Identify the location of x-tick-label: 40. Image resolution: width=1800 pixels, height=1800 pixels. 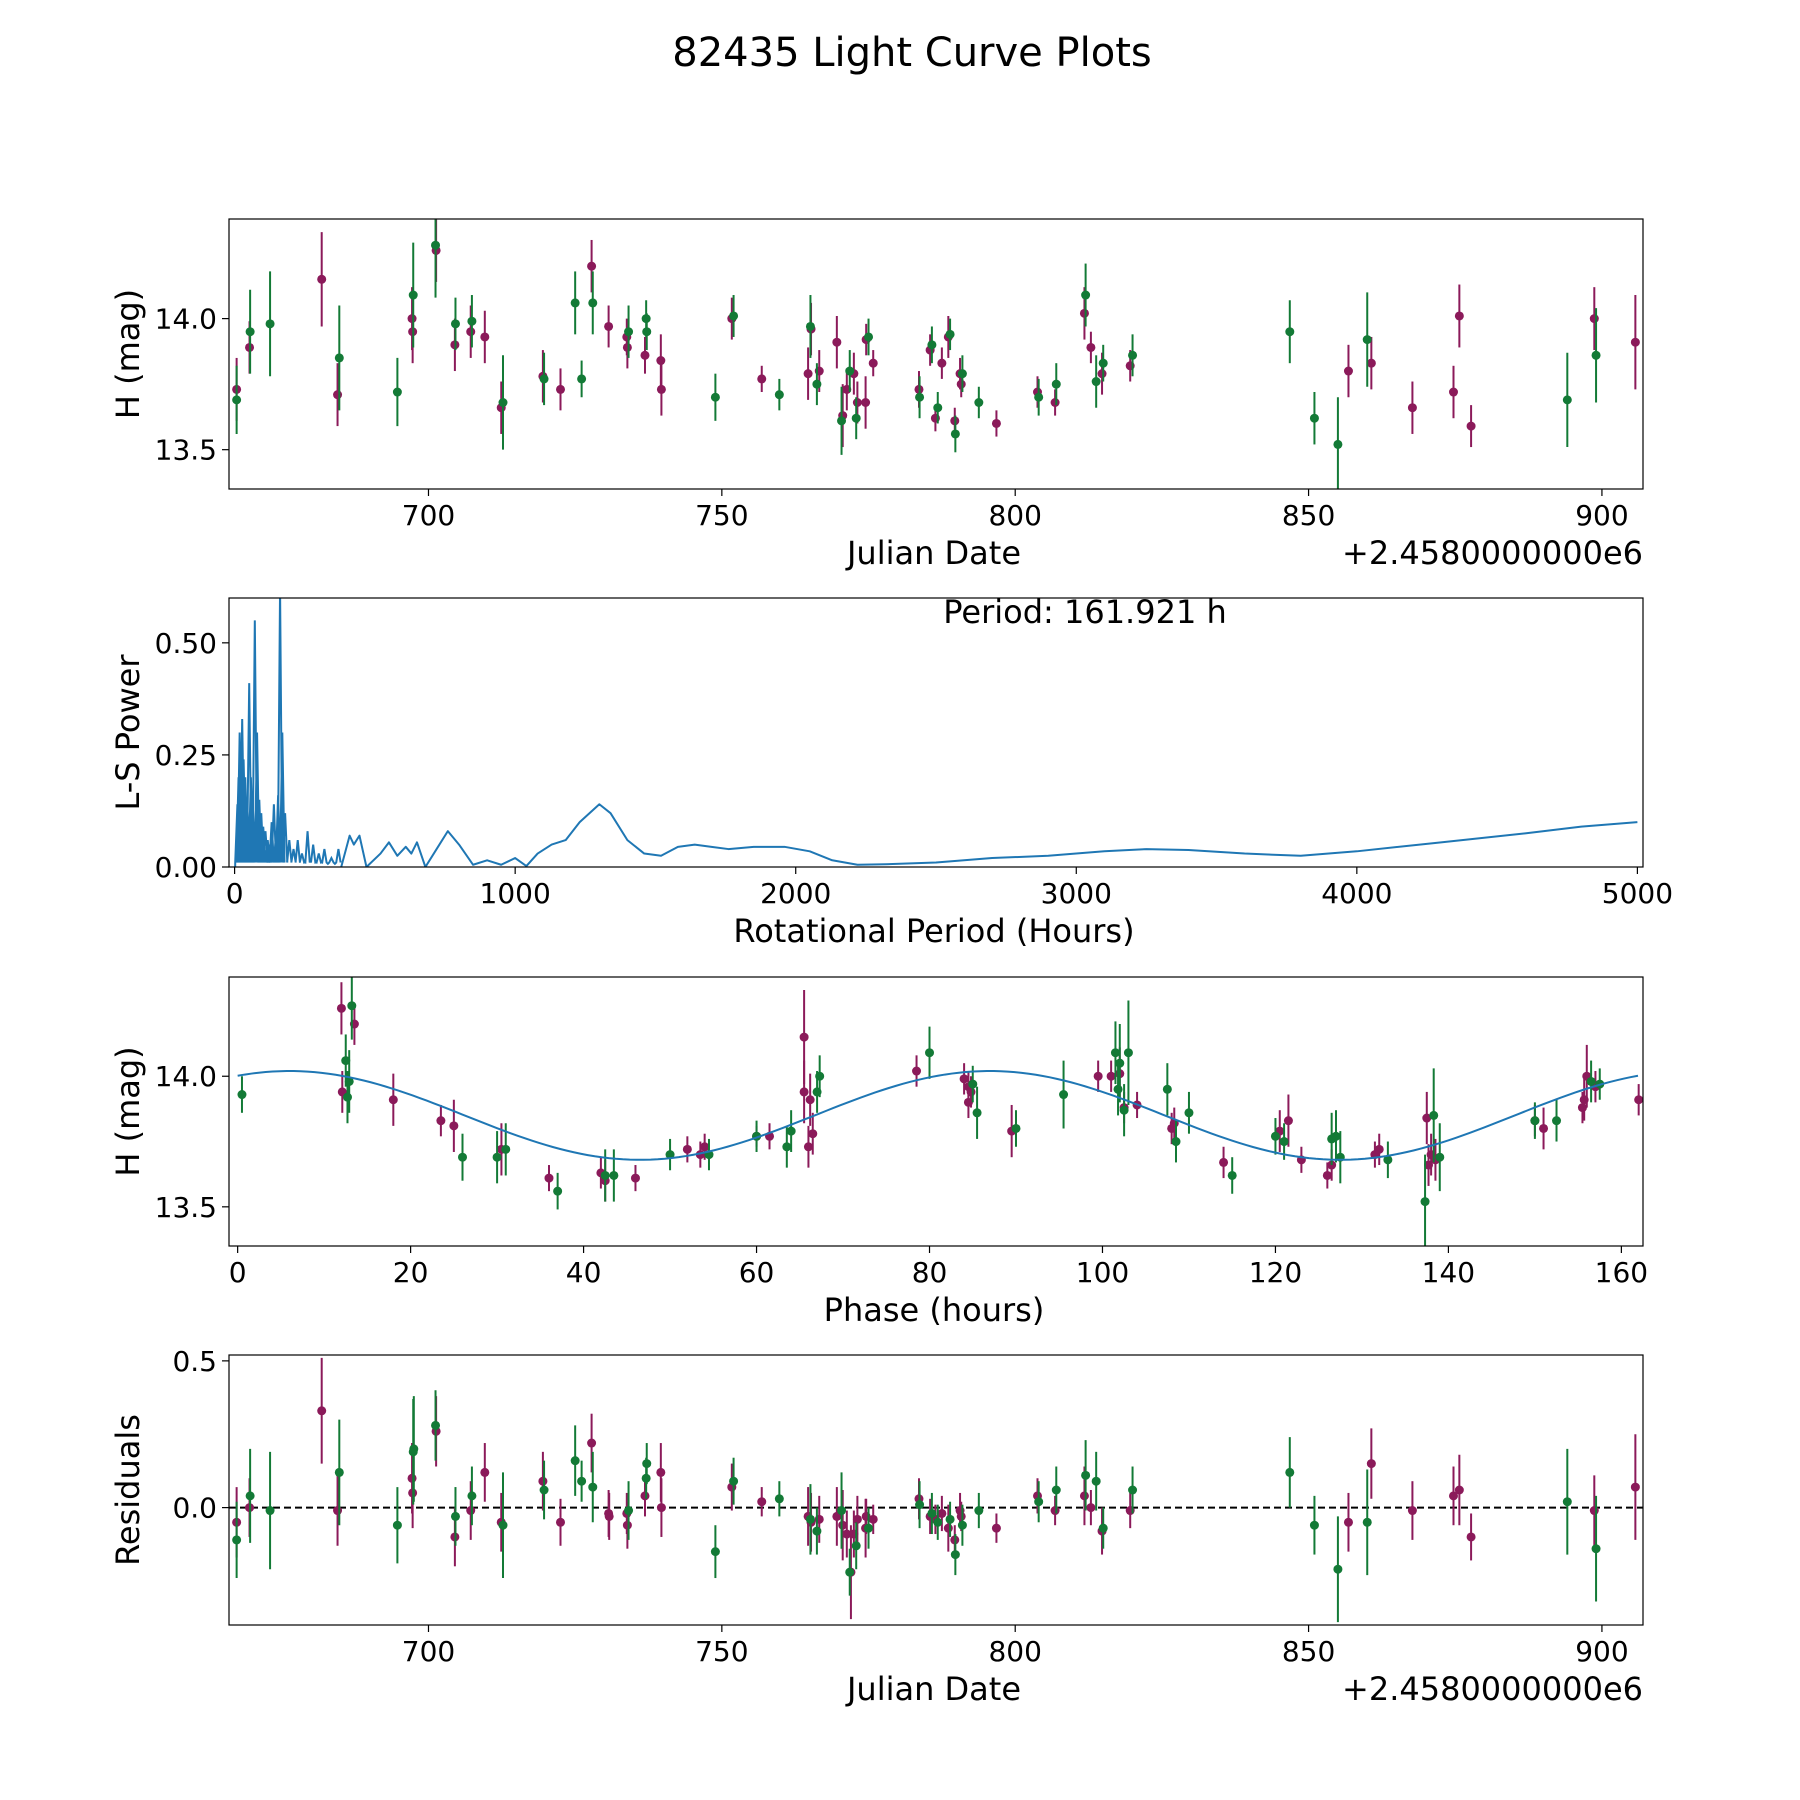
(584, 1272).